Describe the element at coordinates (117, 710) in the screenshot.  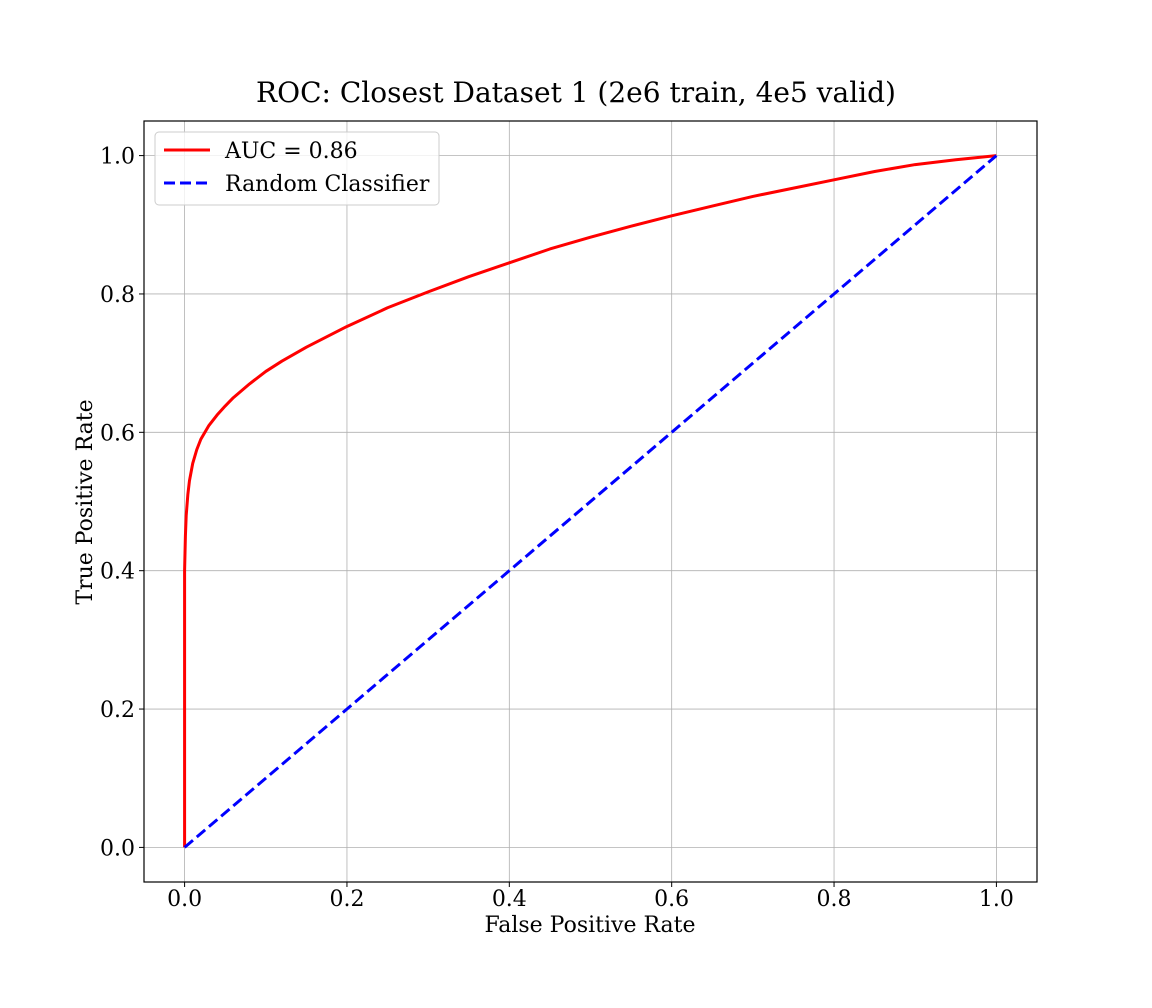
I see `y-tick-label: 0.2` at that location.